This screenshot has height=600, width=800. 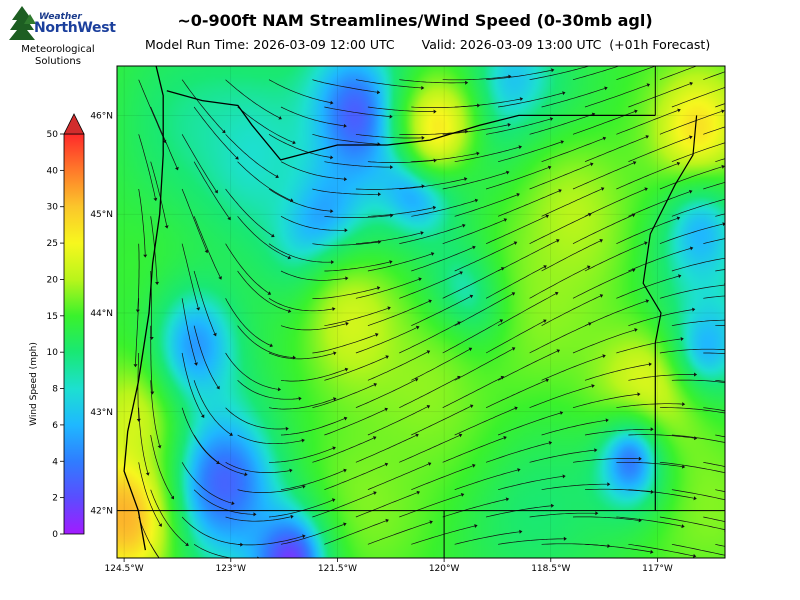 I want to click on colorbar-tick-label: 40, so click(x=53, y=171).